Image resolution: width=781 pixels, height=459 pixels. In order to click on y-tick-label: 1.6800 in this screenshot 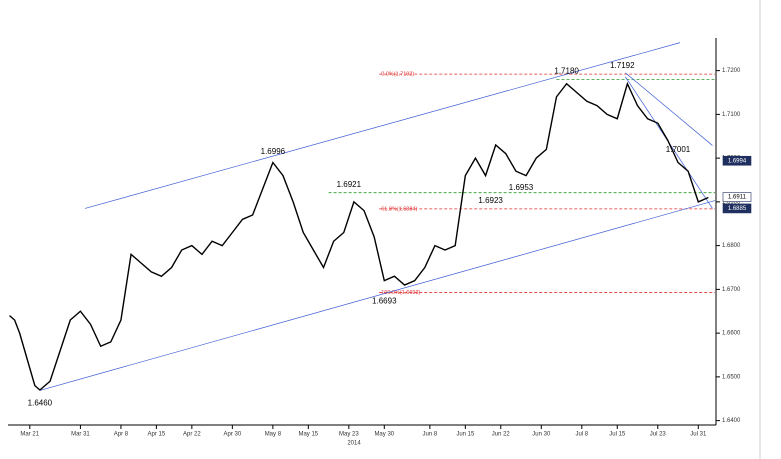, I will do `click(731, 246)`.